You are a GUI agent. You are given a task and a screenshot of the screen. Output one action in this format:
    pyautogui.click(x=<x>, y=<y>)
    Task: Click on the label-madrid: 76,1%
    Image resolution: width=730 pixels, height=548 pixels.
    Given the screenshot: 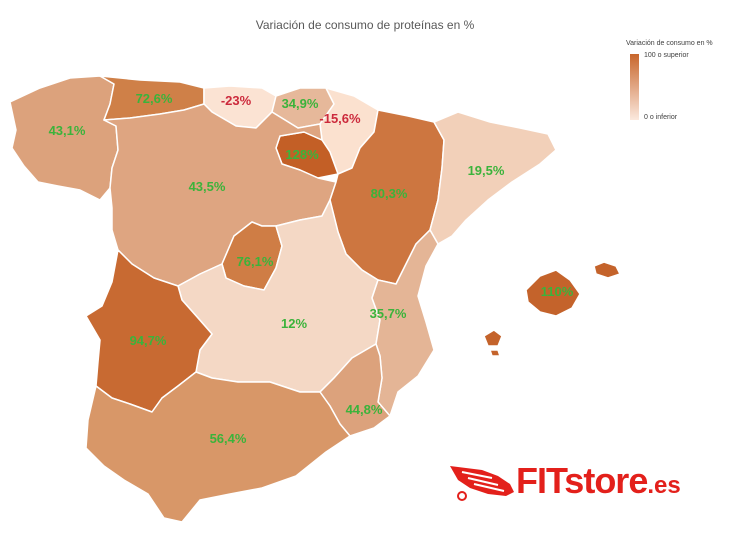 What is the action you would take?
    pyautogui.click(x=255, y=261)
    